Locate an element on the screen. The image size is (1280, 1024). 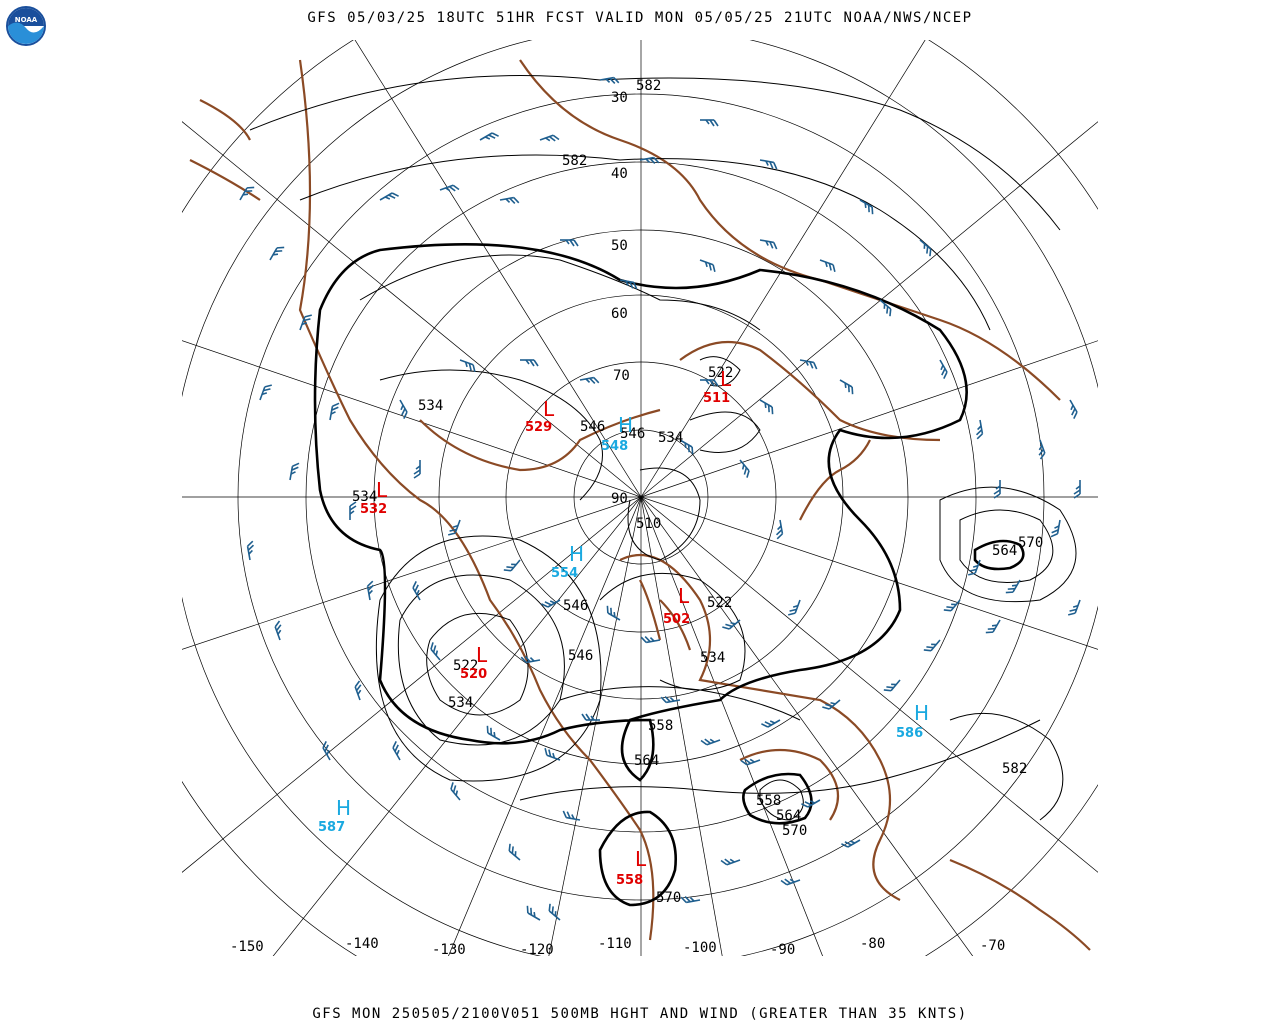
high-center-value: 586 is located at coordinates (909, 733).